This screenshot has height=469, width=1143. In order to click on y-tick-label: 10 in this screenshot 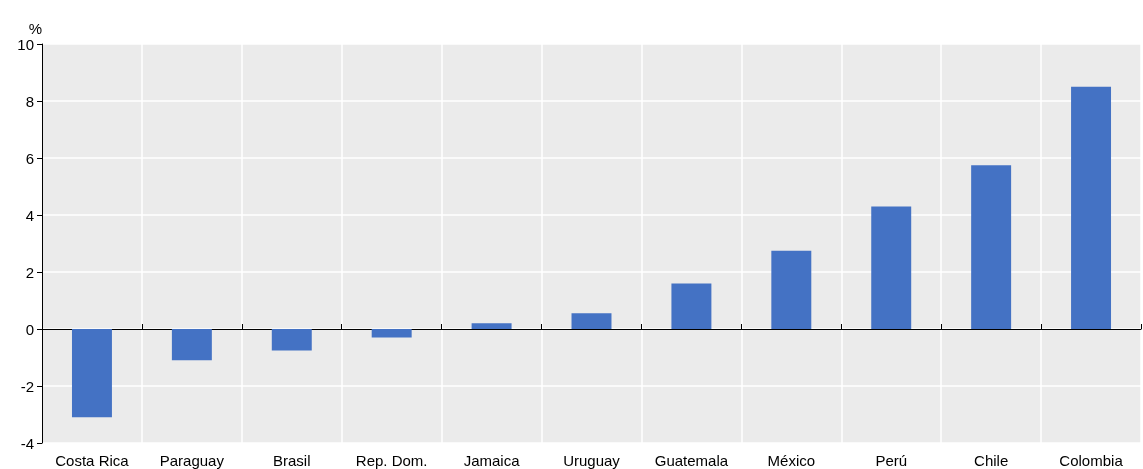, I will do `click(25, 44)`.